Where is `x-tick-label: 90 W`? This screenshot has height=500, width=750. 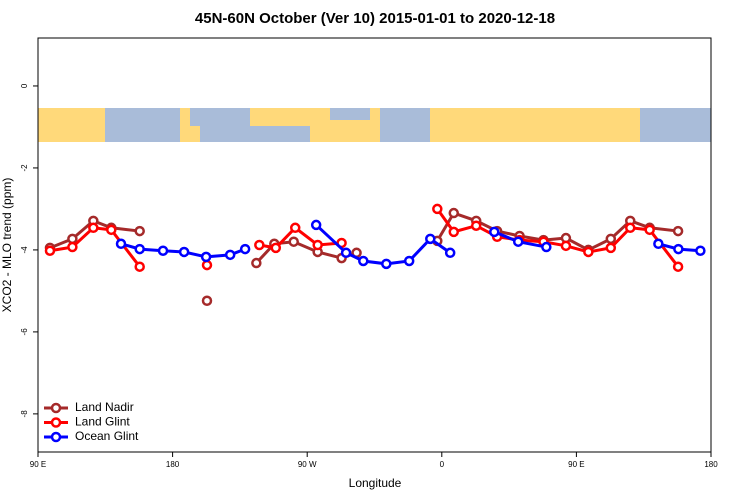
x-tick-label: 90 W is located at coordinates (307, 464).